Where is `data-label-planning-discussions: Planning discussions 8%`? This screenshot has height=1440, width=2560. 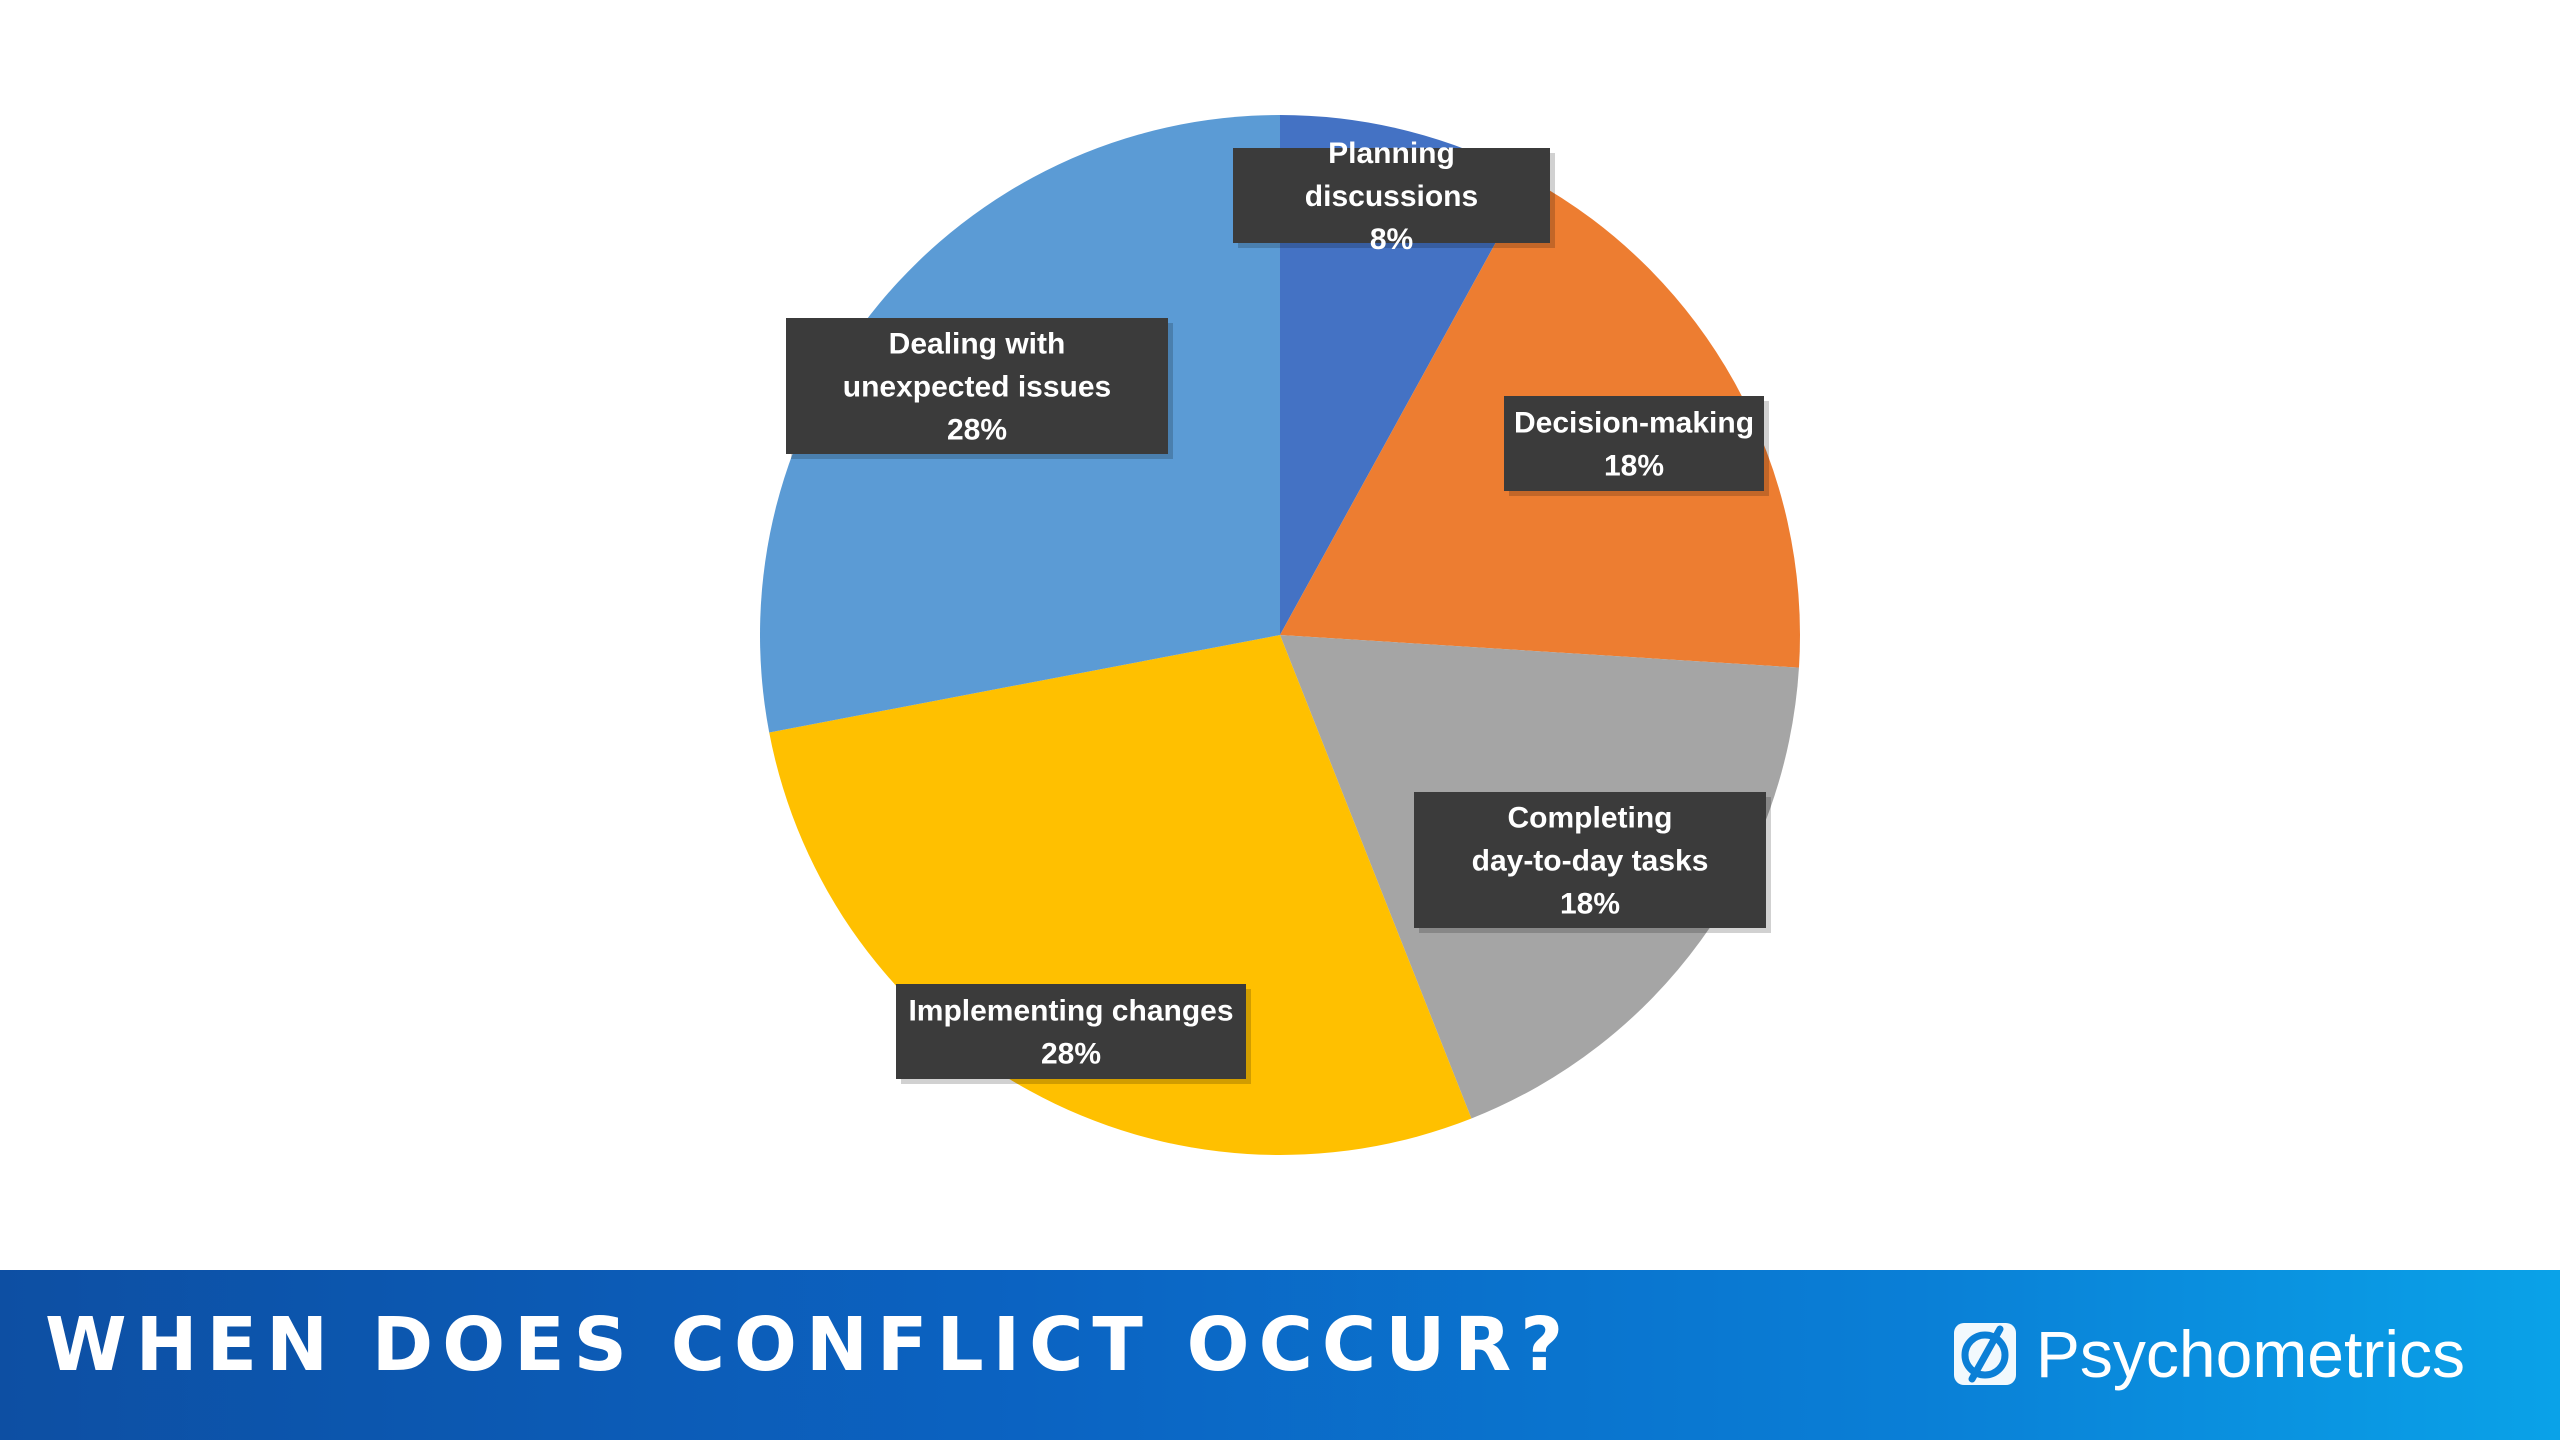
data-label-planning-discussions: Planning discussions 8% is located at coordinates (1394, 196).